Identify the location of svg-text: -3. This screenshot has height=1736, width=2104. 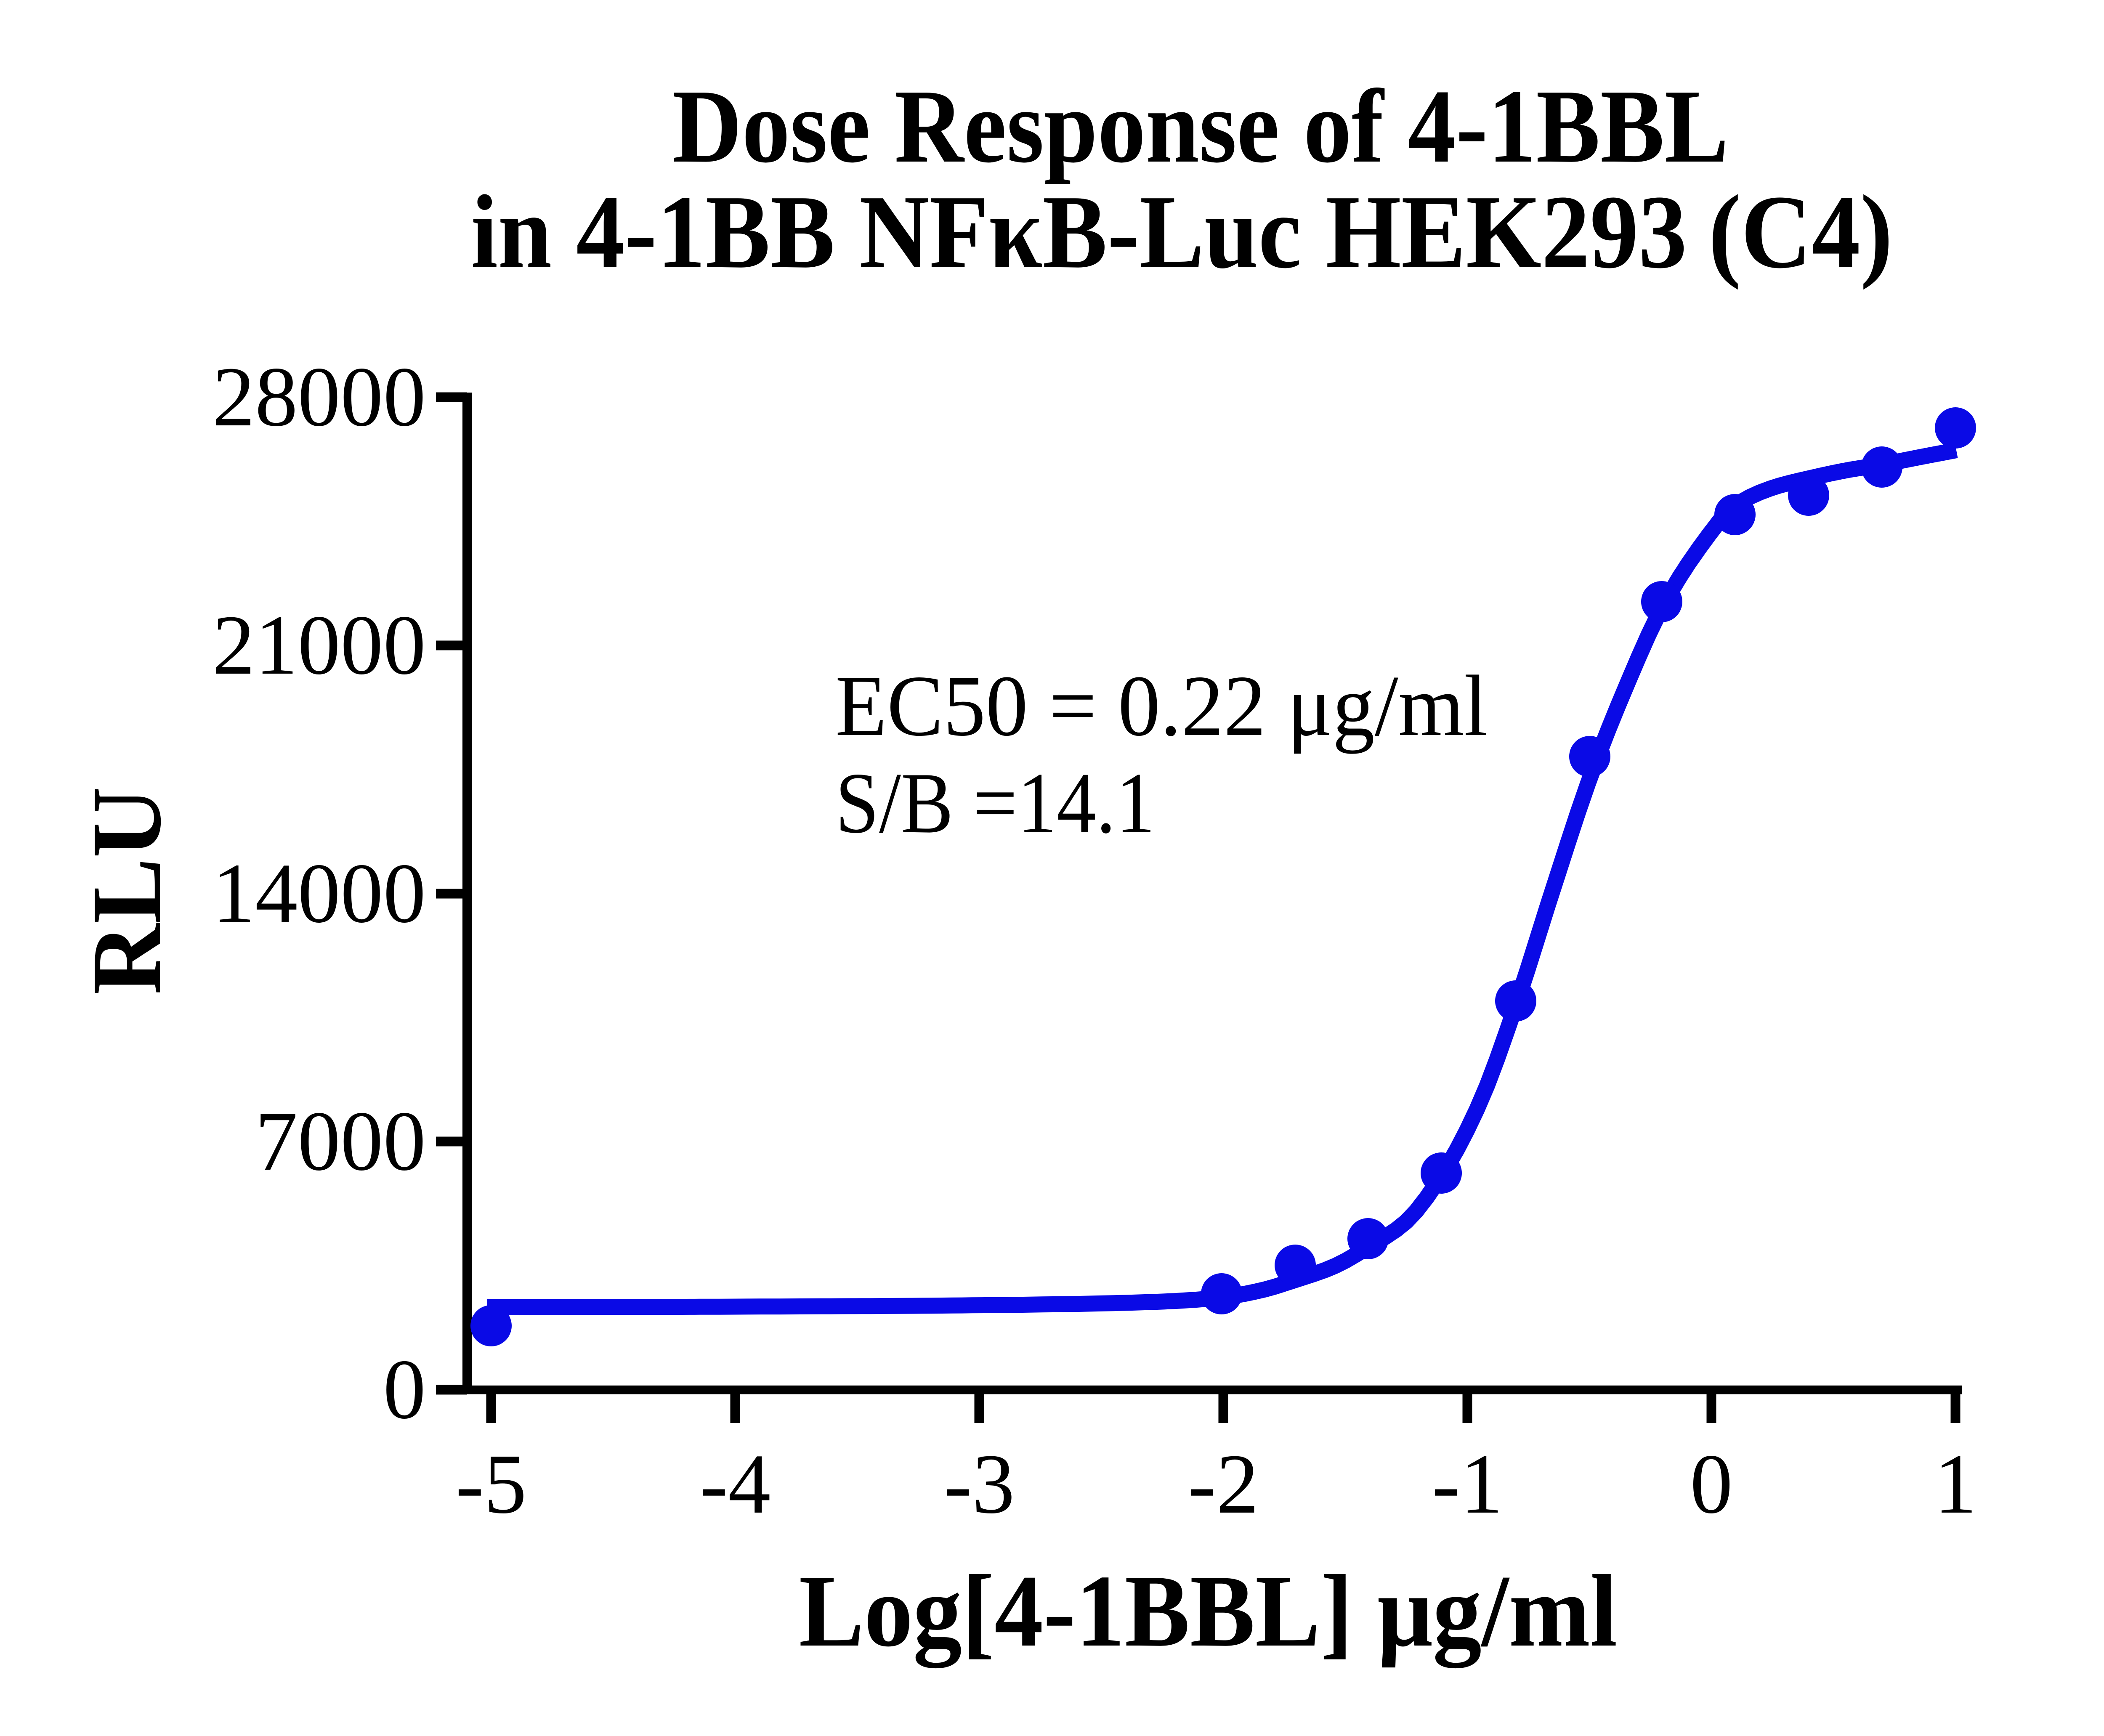
(979, 1483).